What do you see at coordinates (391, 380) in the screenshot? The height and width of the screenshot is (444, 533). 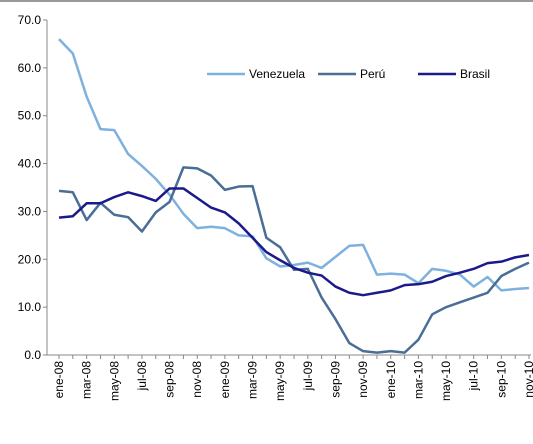 I see `x-tick-label: ene-10` at bounding box center [391, 380].